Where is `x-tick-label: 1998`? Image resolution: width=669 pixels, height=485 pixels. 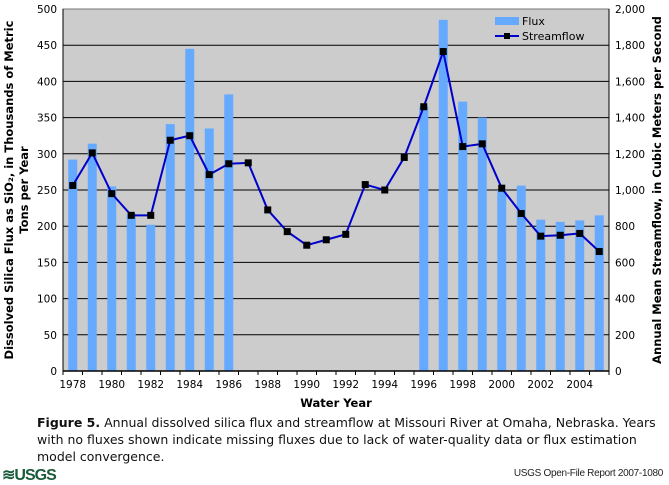 x-tick-label: 1998 is located at coordinates (462, 385).